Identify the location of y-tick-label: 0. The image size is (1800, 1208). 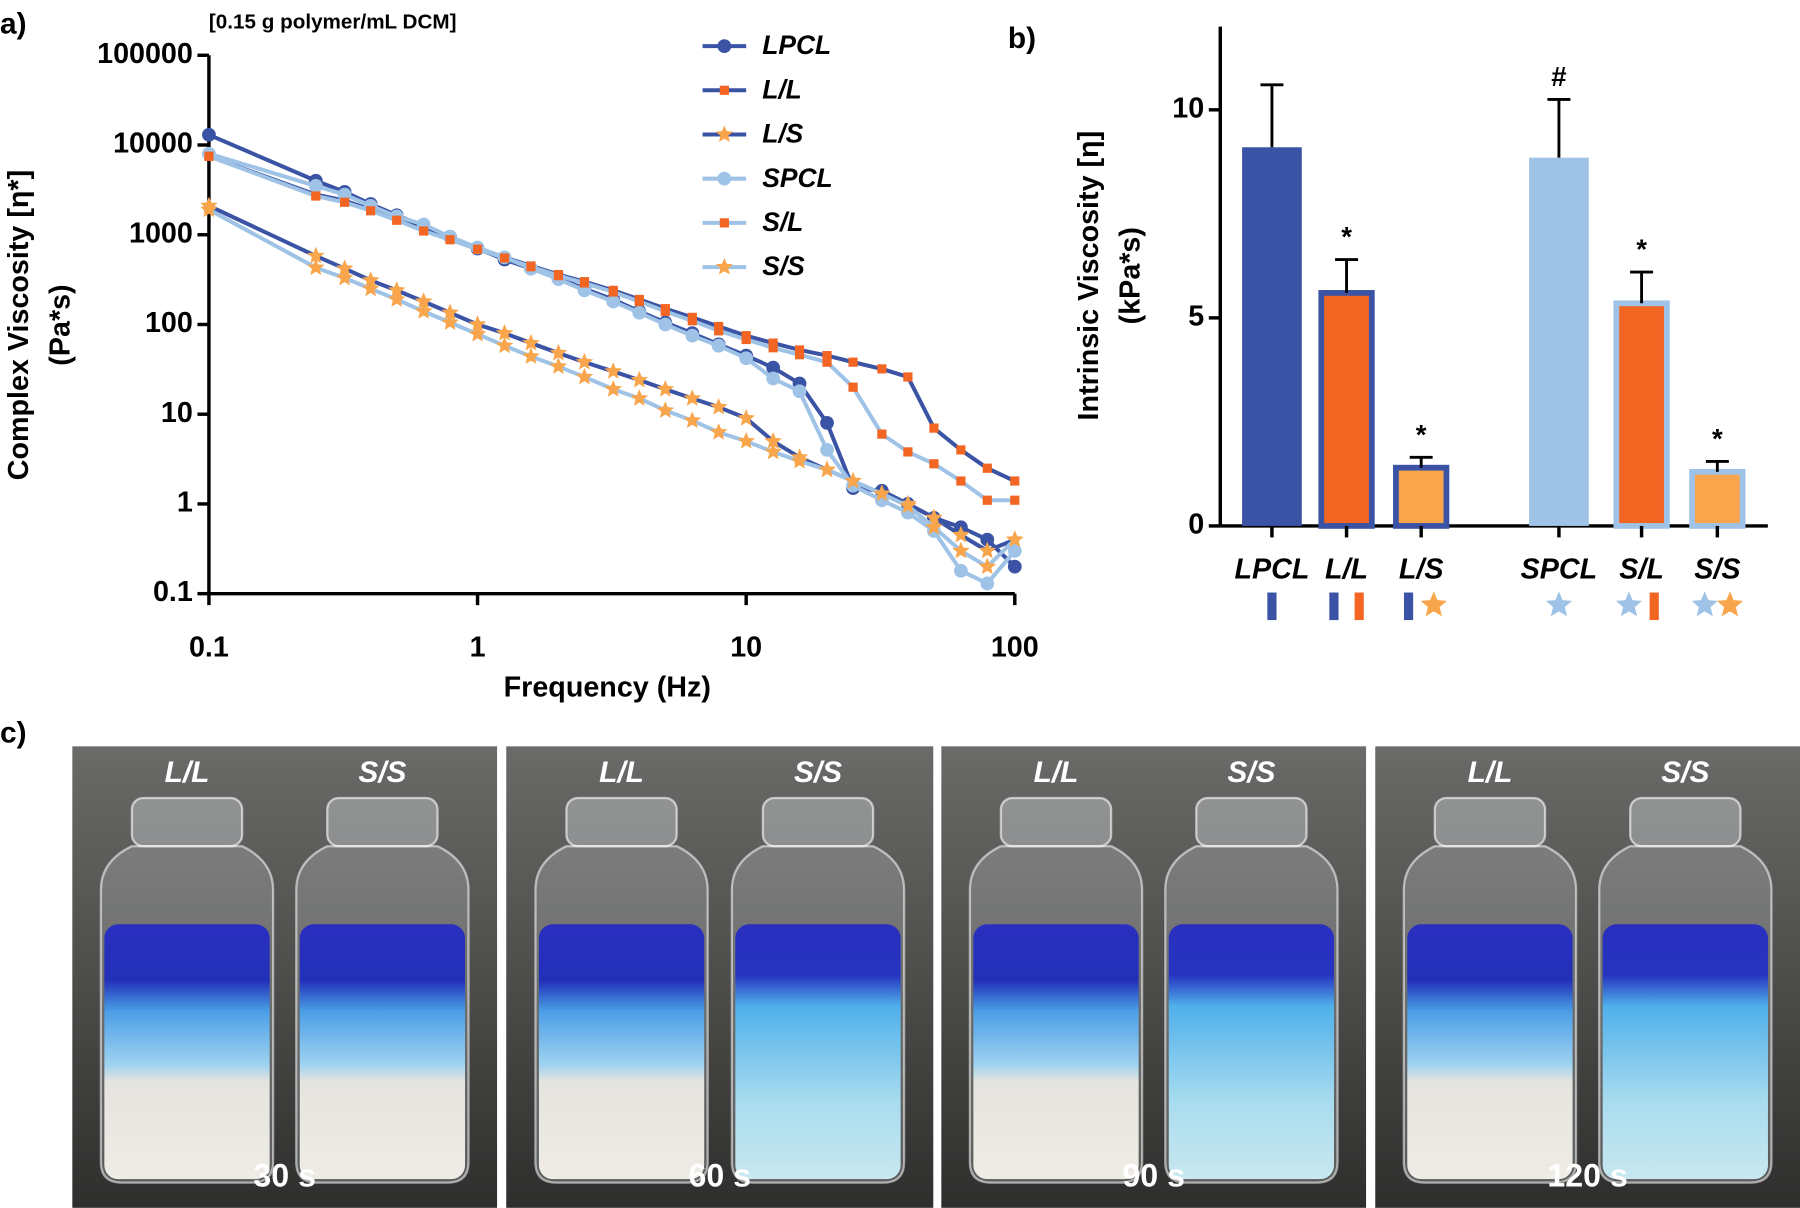
(1196, 525).